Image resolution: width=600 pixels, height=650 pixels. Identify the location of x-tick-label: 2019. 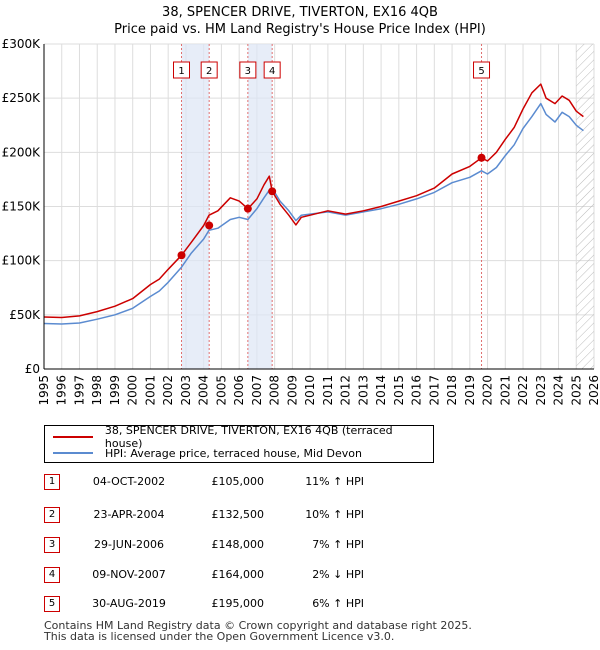
(470, 390).